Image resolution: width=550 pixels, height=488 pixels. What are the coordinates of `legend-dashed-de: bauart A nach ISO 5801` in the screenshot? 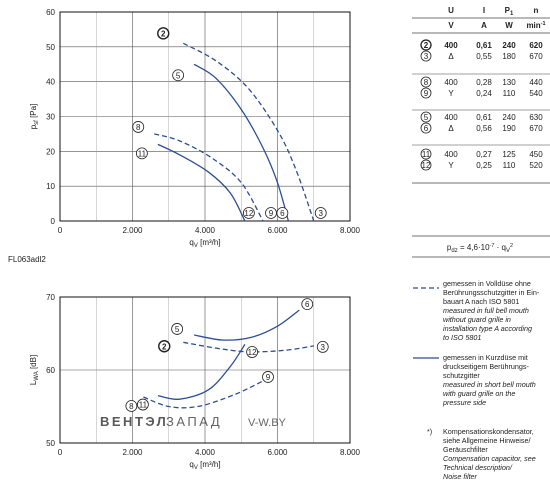 It's located at (481, 301).